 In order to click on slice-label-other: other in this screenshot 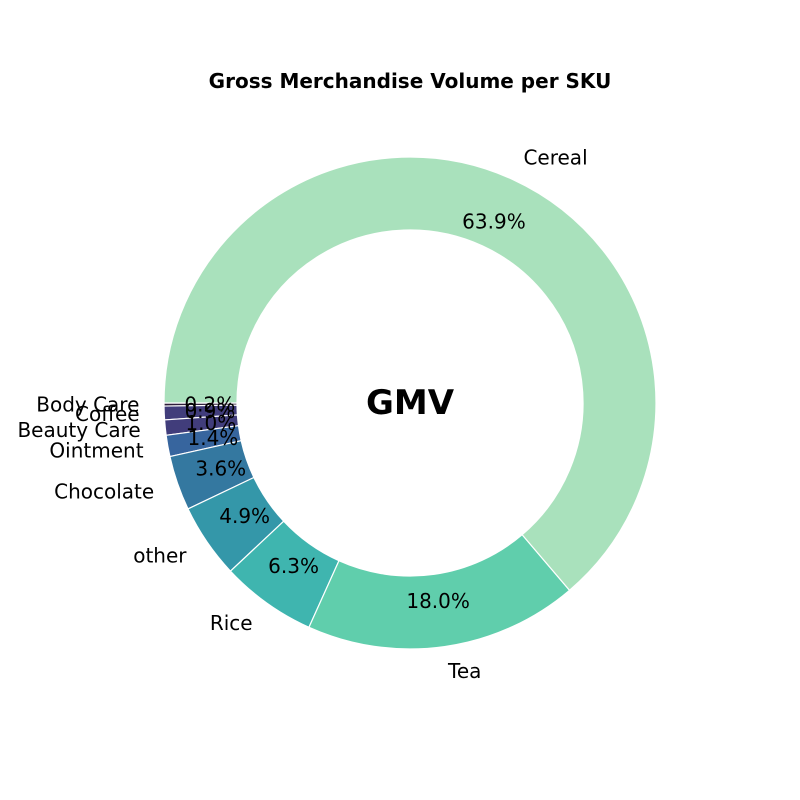, I will do `click(160, 556)`.